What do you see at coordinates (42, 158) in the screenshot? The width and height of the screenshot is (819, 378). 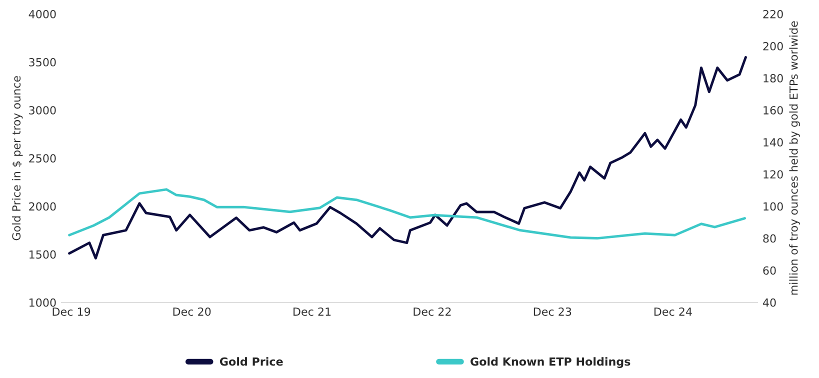 I see `y-tick-label: 2500` at bounding box center [42, 158].